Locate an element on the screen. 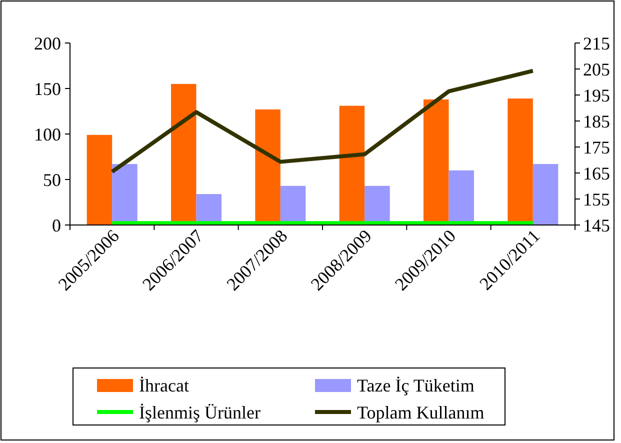  legend-label: Toplam Kullanım is located at coordinates (420, 412).